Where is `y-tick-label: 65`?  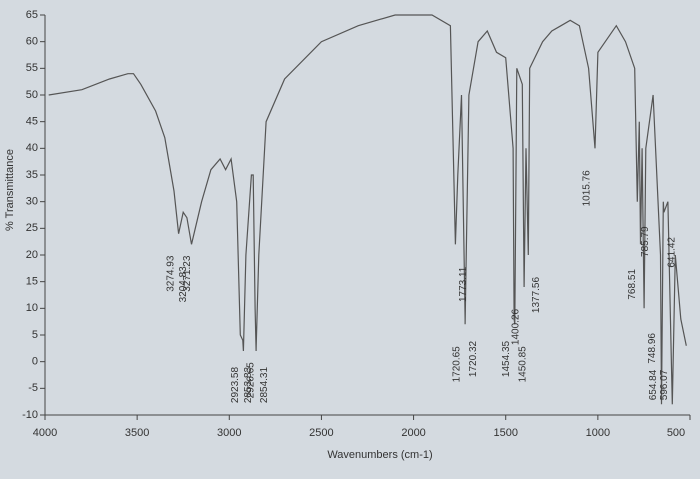
y-tick-label: 65 is located at coordinates (32, 15).